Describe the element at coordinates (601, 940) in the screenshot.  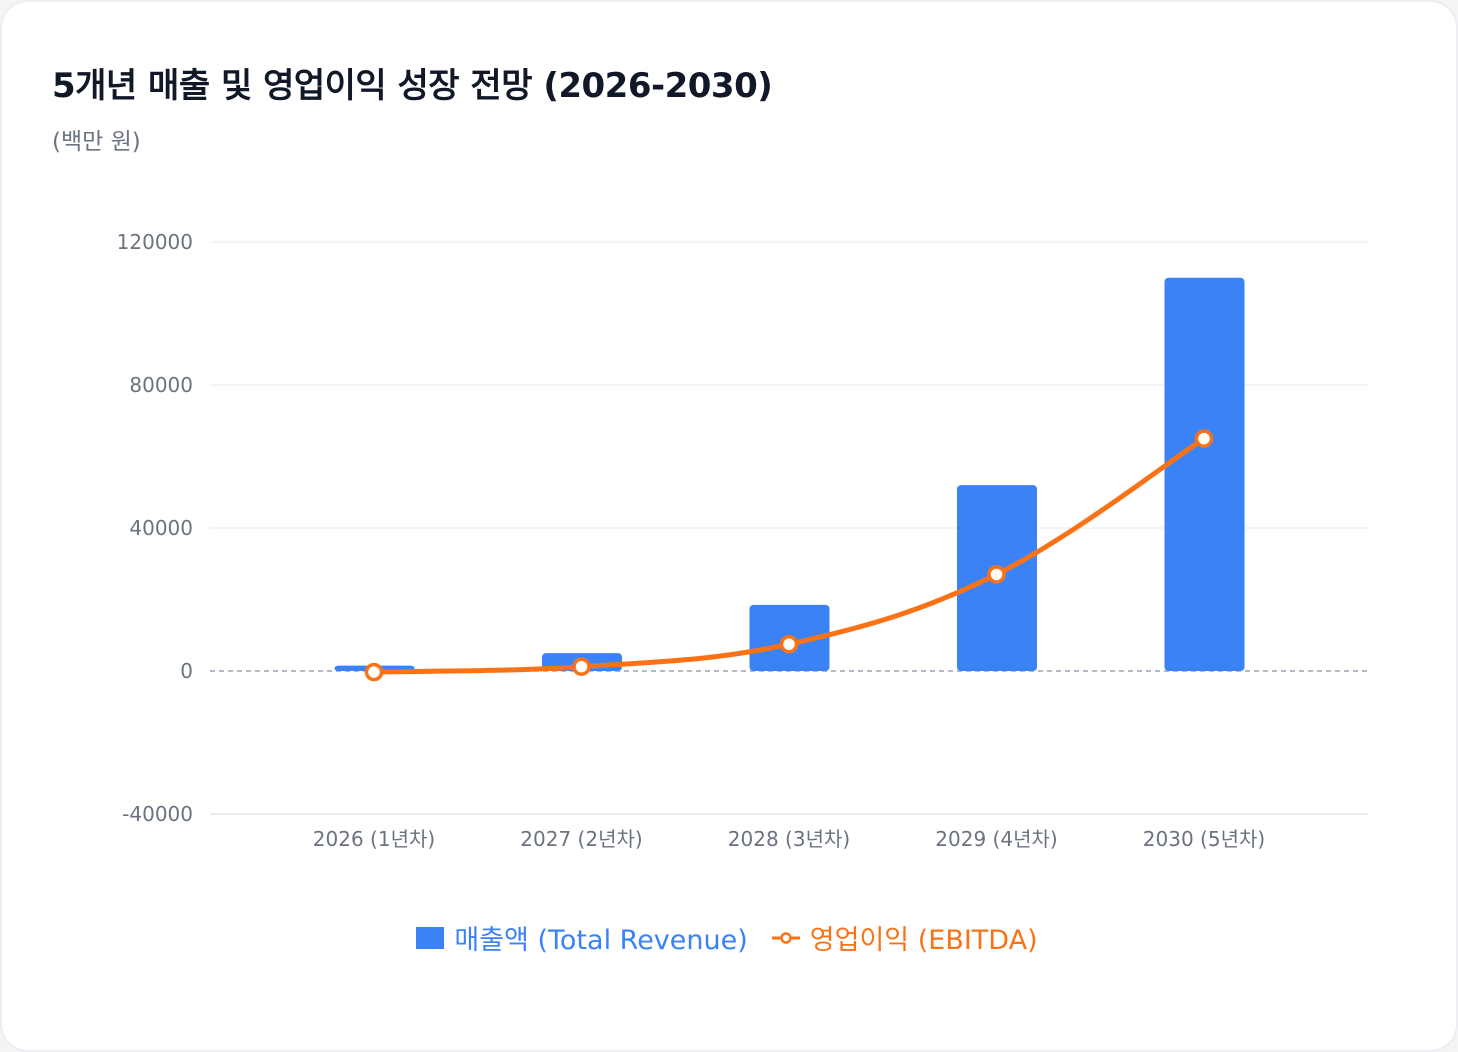
I see `legend-revenue-label: 매출액 (Total Revenue)` at that location.